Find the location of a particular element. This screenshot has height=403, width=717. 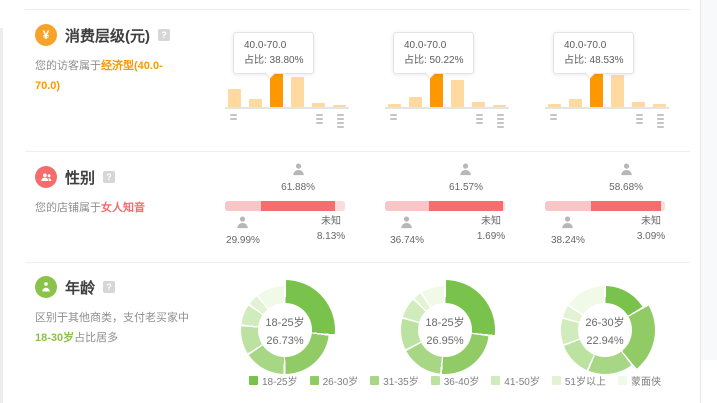

legend-item: 36-40岁 is located at coordinates (454, 380).